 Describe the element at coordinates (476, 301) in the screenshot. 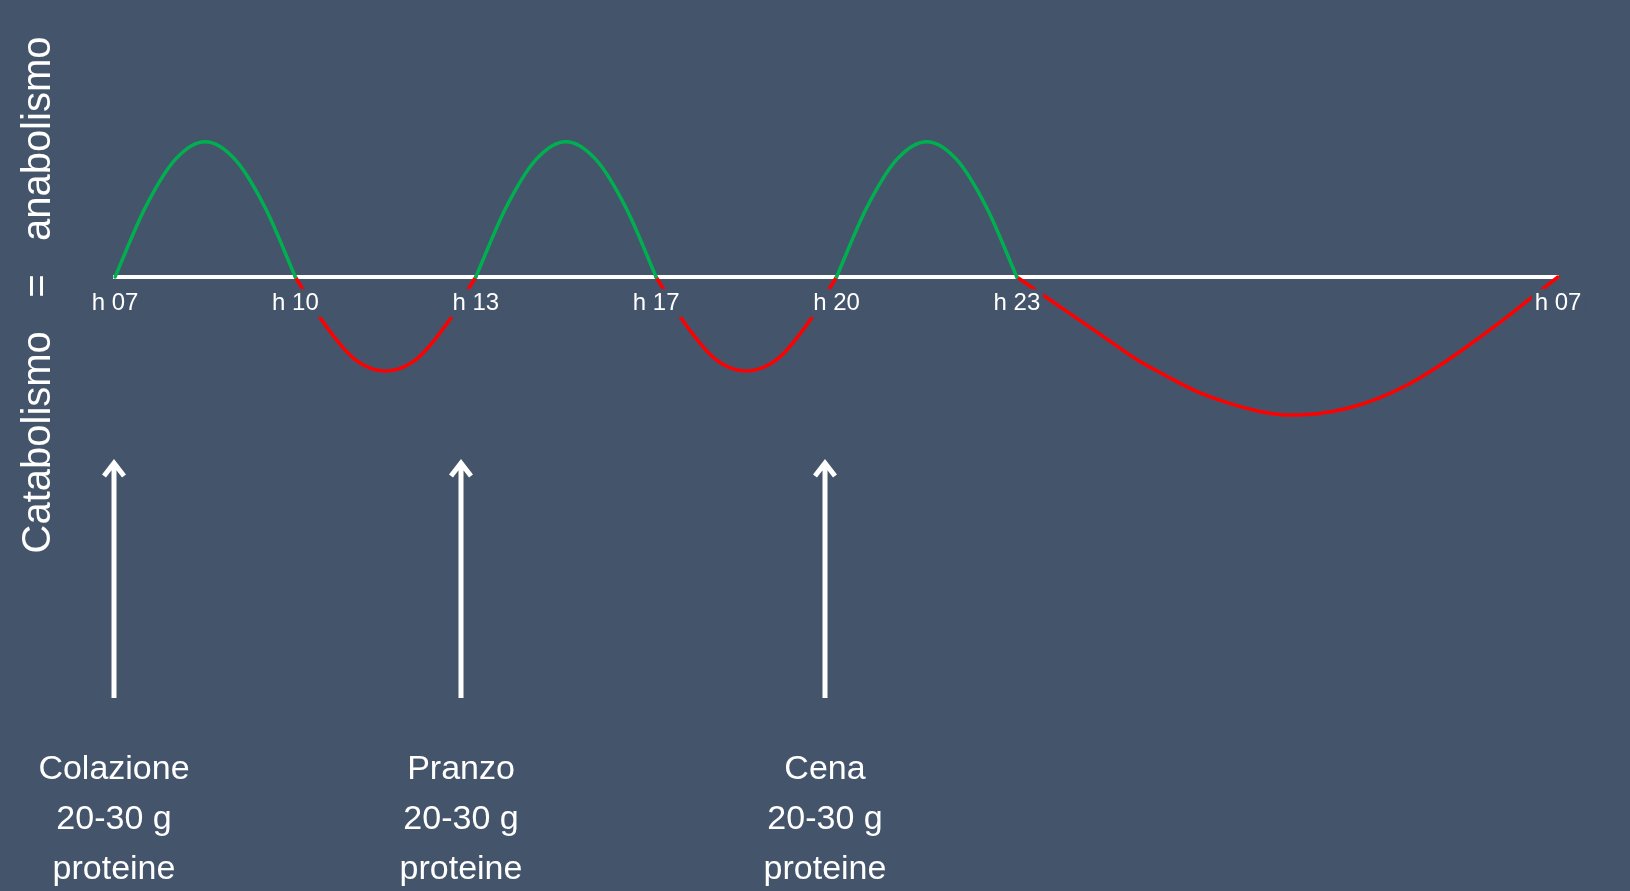

I see `x-tick-label: h 13` at that location.